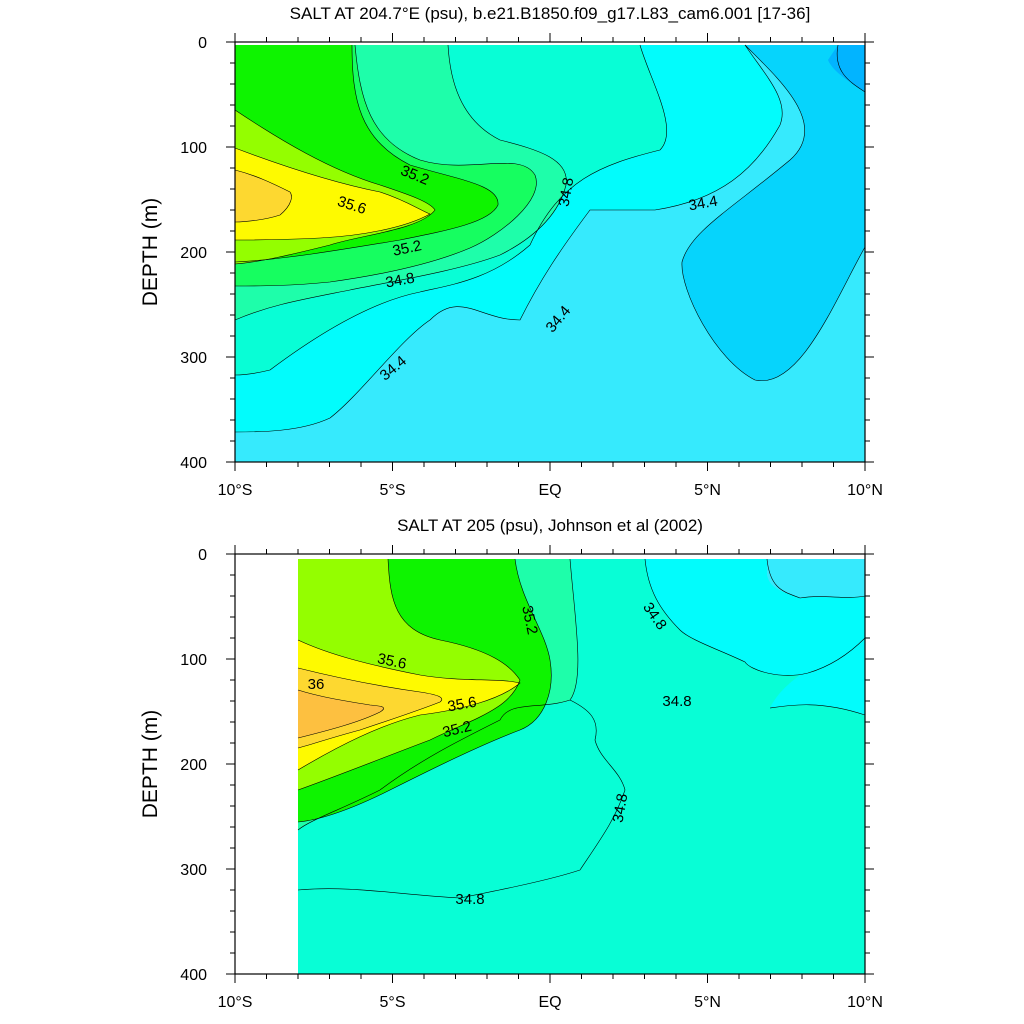 The image size is (1024, 1024). What do you see at coordinates (703, 204) in the screenshot?
I see `contour-label: 34.4` at bounding box center [703, 204].